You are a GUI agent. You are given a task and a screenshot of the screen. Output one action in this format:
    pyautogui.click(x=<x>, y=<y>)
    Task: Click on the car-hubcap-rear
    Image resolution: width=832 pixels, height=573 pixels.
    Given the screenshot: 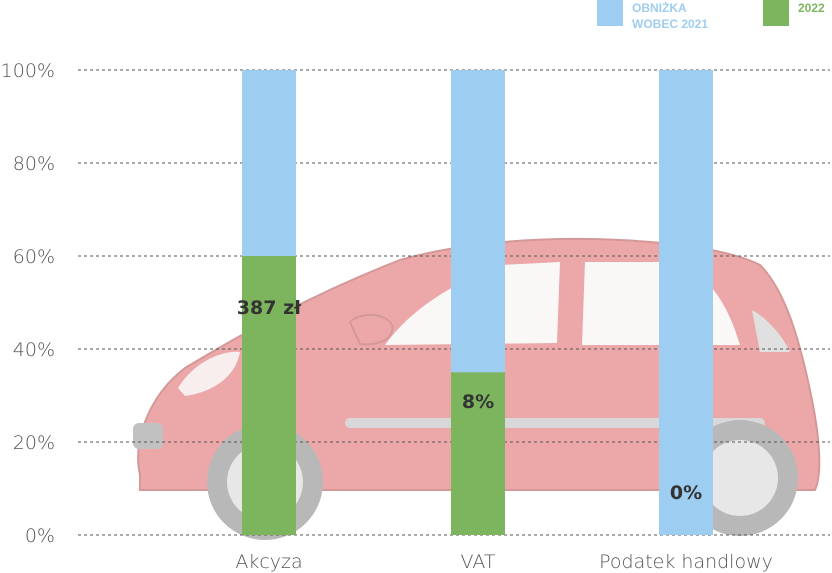 What is the action you would take?
    pyautogui.click(x=740, y=478)
    